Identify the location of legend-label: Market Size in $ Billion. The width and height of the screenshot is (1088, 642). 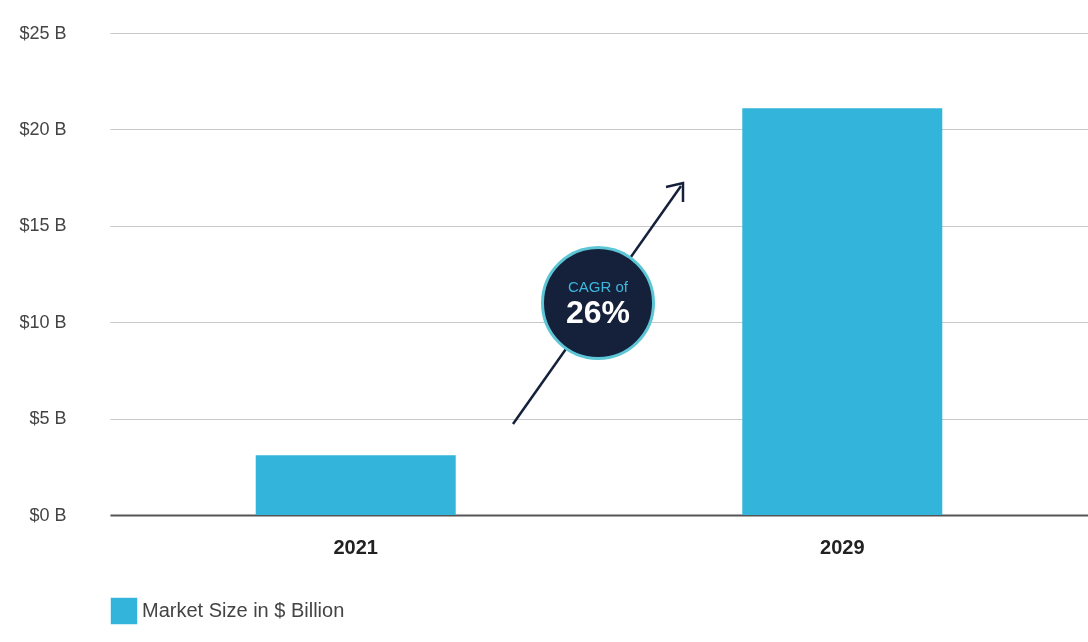
(243, 610).